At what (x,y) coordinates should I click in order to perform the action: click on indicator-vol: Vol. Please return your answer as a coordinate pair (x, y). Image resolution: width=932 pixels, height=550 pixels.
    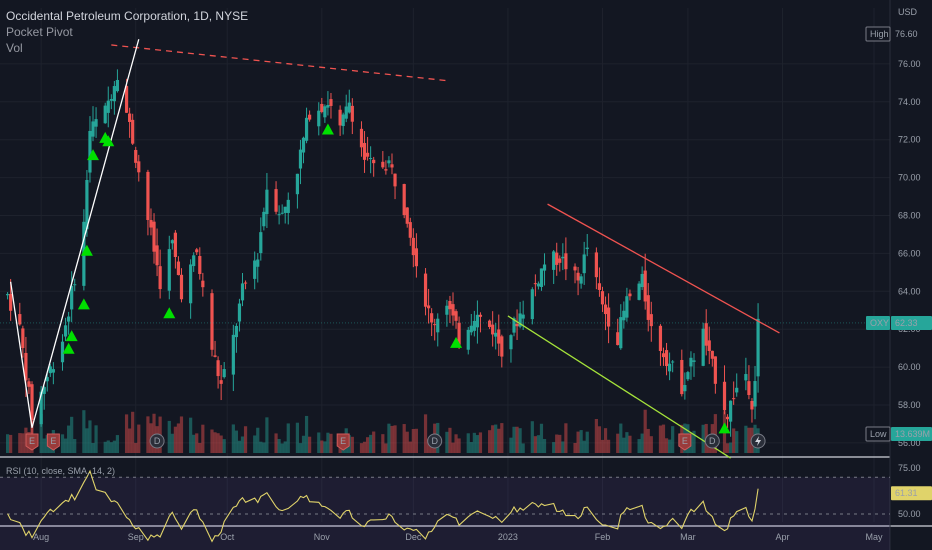
    Looking at the image, I should click on (14, 48).